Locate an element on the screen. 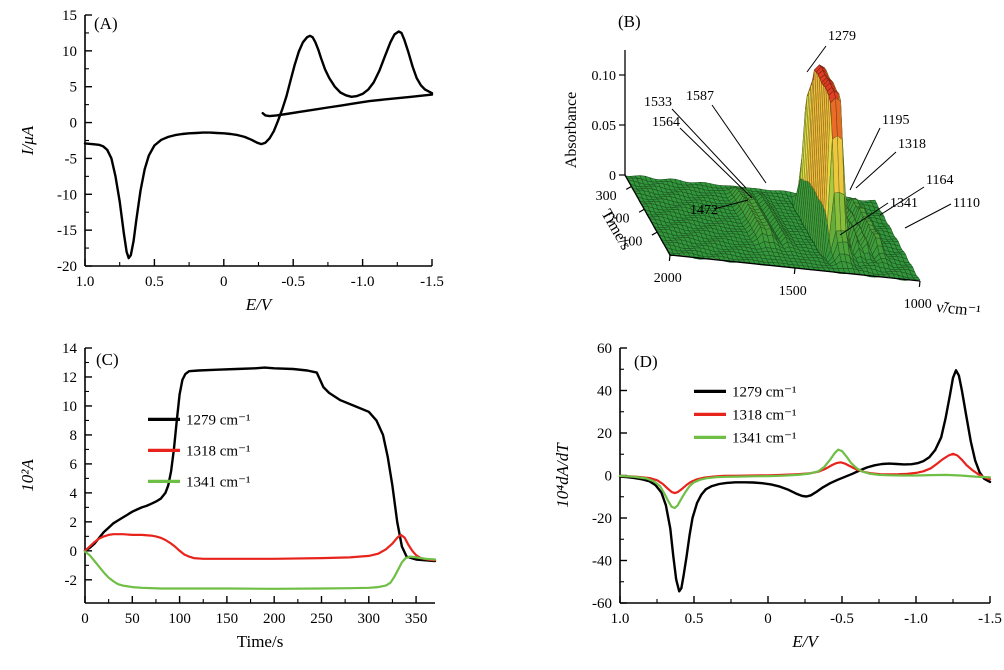  svg-text: 1164 is located at coordinates (939, 180).